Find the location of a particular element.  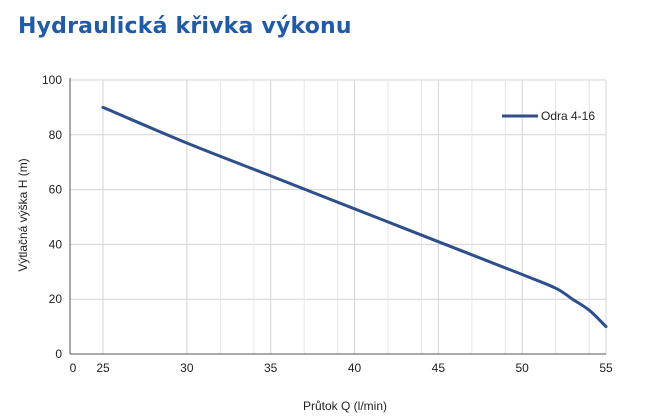

x-tick-label-35: 35 is located at coordinates (271, 368).